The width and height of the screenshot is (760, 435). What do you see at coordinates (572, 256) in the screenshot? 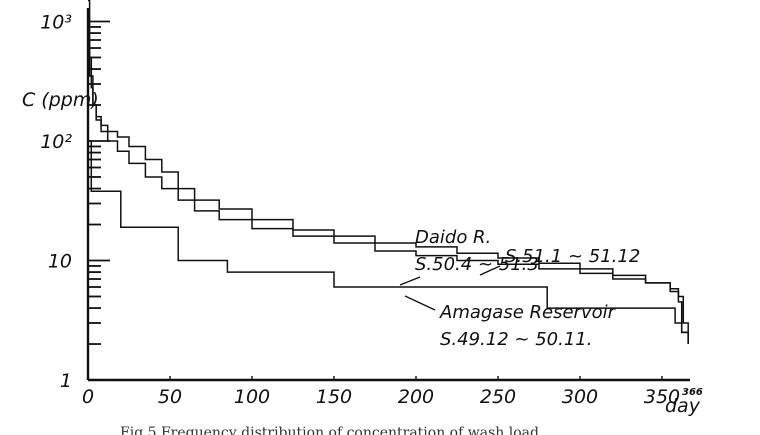
I see `series-label-2: S.51.1 ~ 51.12` at bounding box center [572, 256].